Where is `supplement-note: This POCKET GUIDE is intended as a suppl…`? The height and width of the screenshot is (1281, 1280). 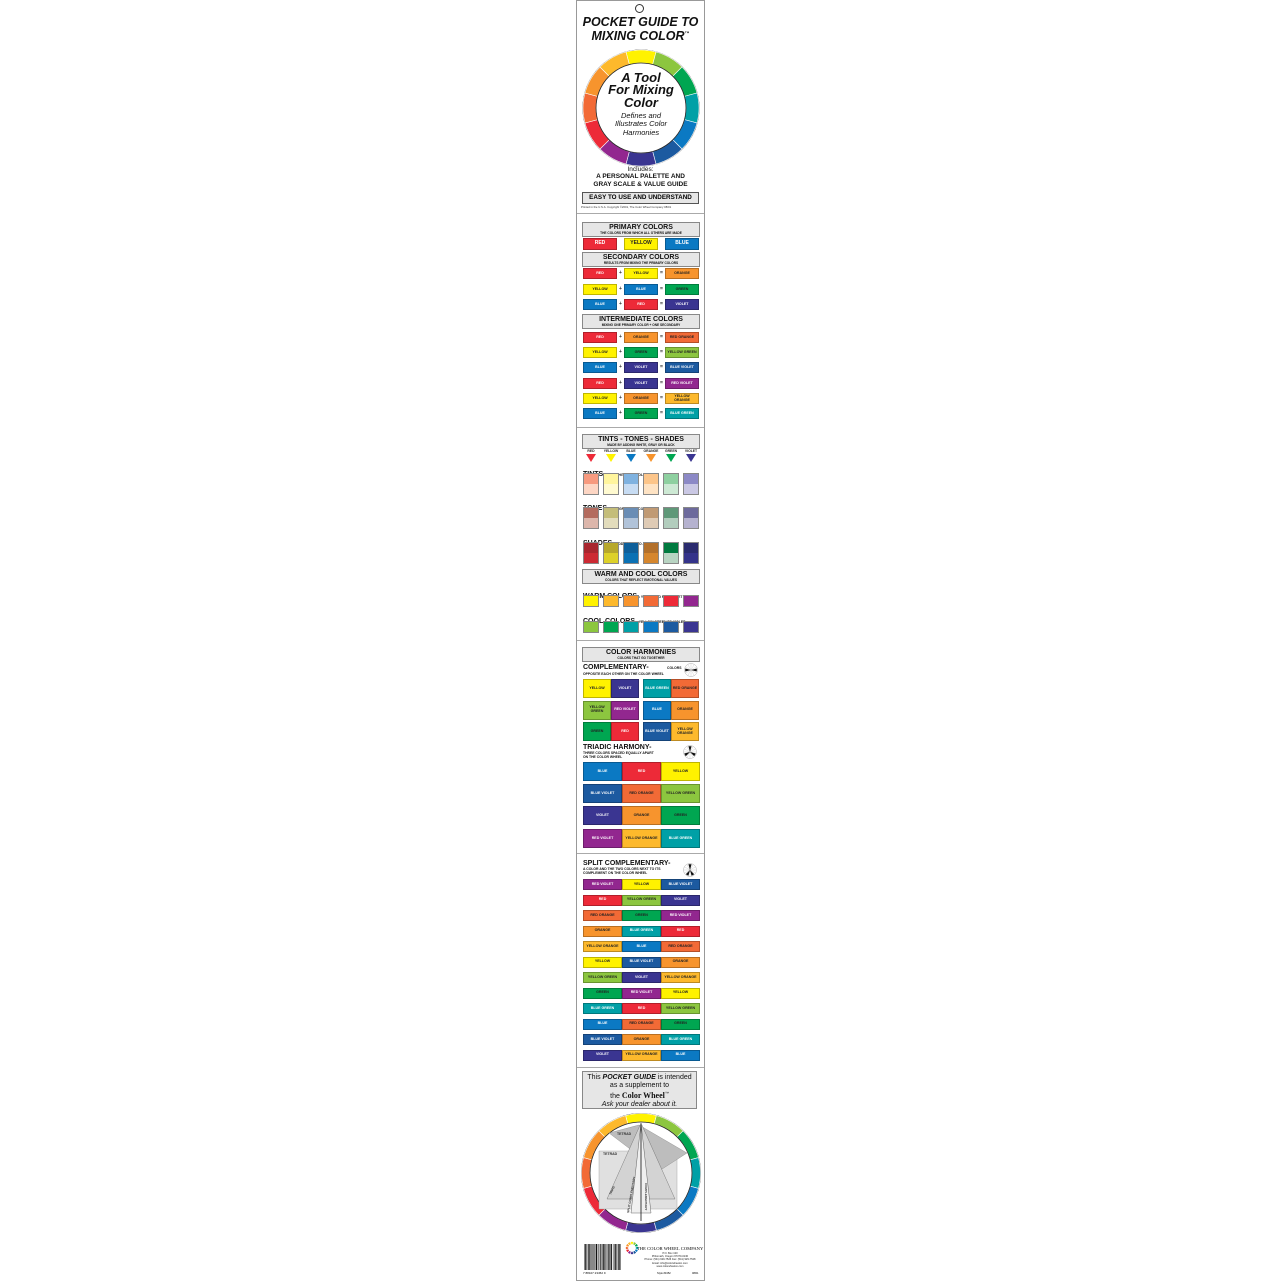 supplement-note: This POCKET GUIDE is intended as a suppl… is located at coordinates (639, 1090).